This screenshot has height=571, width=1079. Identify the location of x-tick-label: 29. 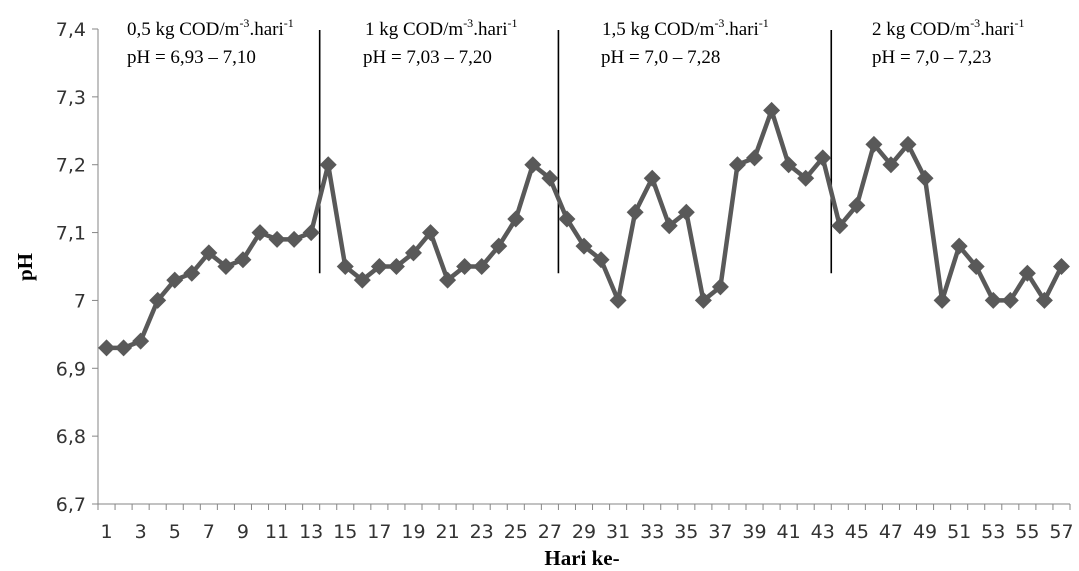
(584, 532).